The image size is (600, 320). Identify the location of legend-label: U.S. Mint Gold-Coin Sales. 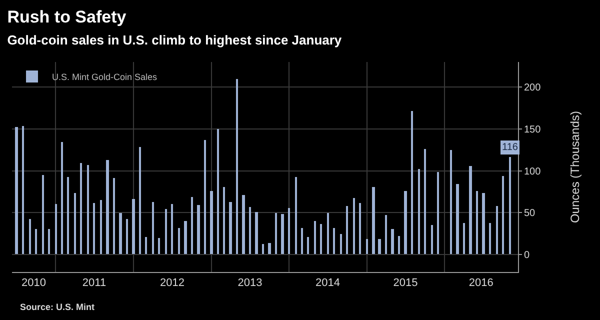
(105, 77).